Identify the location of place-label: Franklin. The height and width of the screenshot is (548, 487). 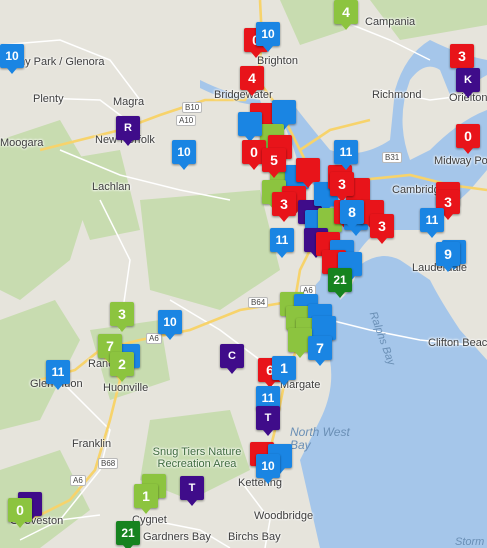
(92, 444).